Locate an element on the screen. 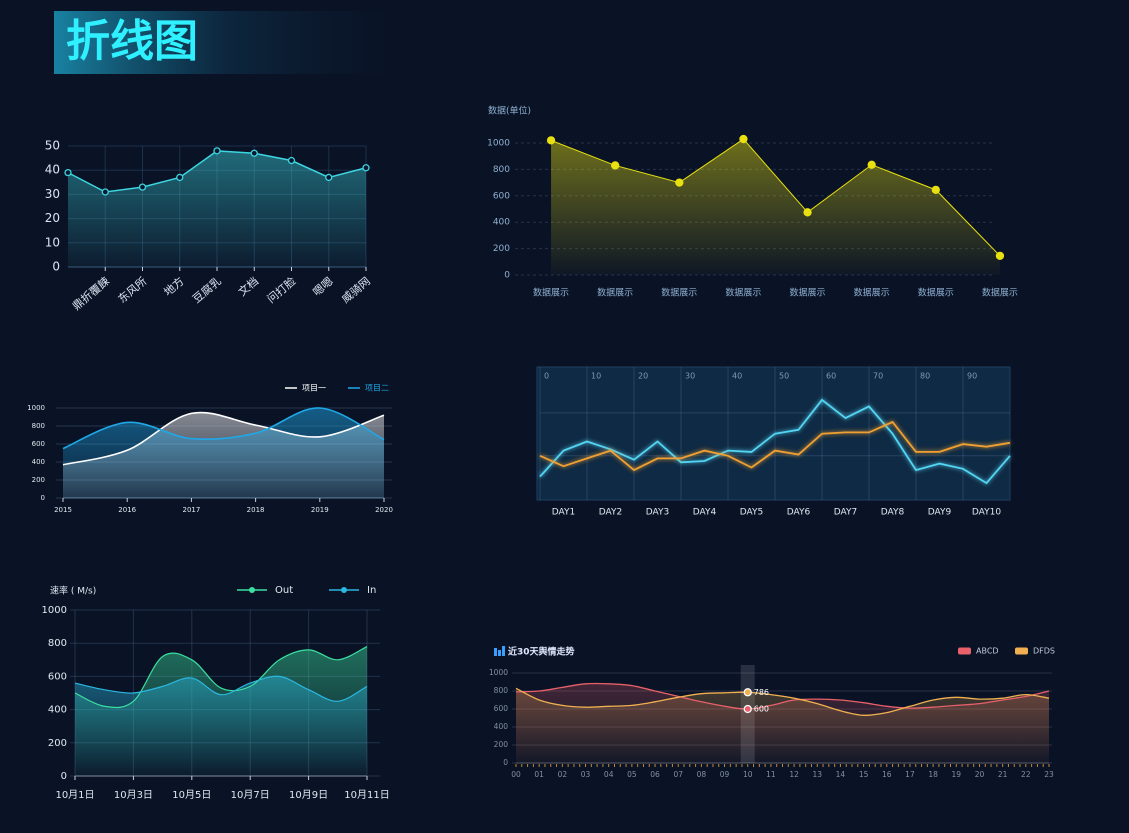 The width and height of the screenshot is (1129, 833). x-tick-label: 10 is located at coordinates (596, 376).